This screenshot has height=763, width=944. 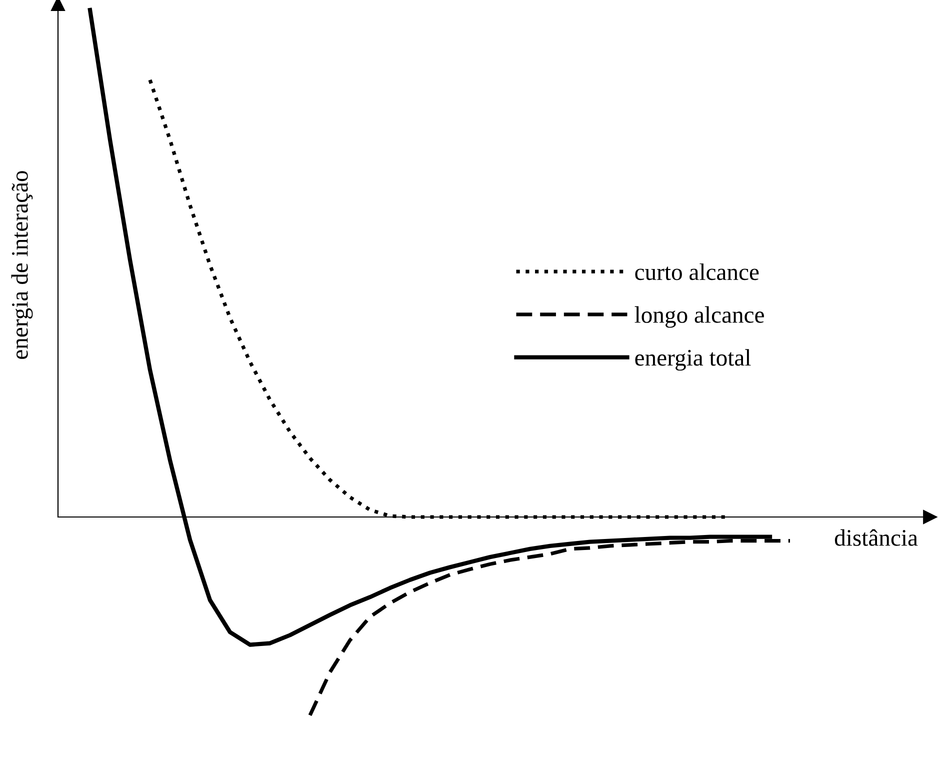 I want to click on legend-label: energia total, so click(x=693, y=360).